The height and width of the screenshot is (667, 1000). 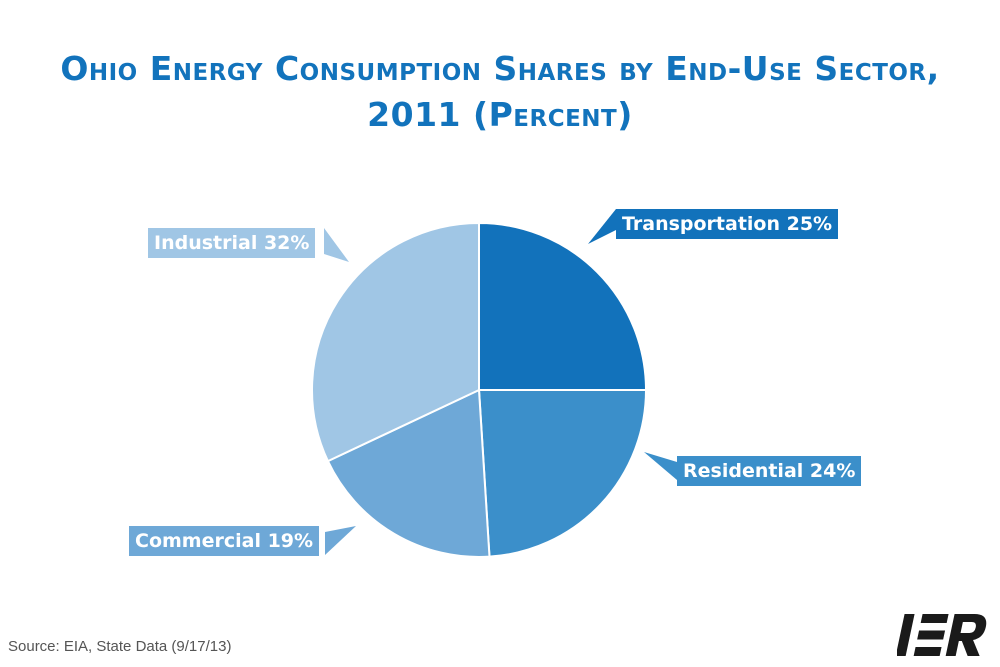 What do you see at coordinates (120, 646) in the screenshot?
I see `source-note: Source: EIA, State Data (9/17/13)` at bounding box center [120, 646].